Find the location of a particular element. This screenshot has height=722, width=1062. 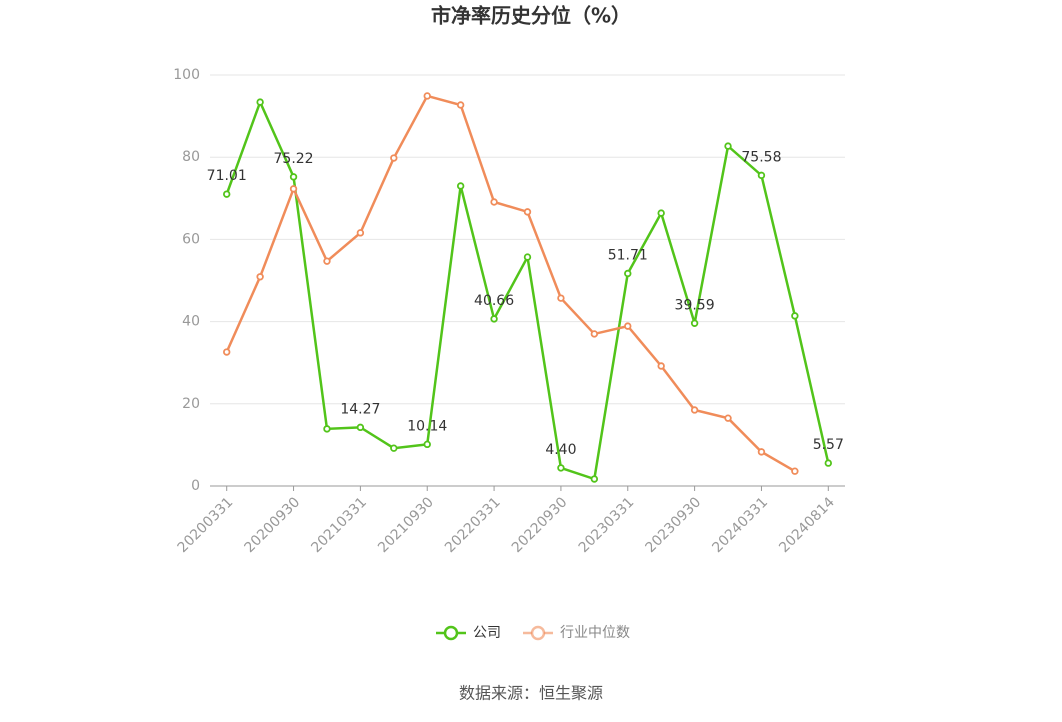

source: 数据来源：恒生聚源 is located at coordinates (531, 693).